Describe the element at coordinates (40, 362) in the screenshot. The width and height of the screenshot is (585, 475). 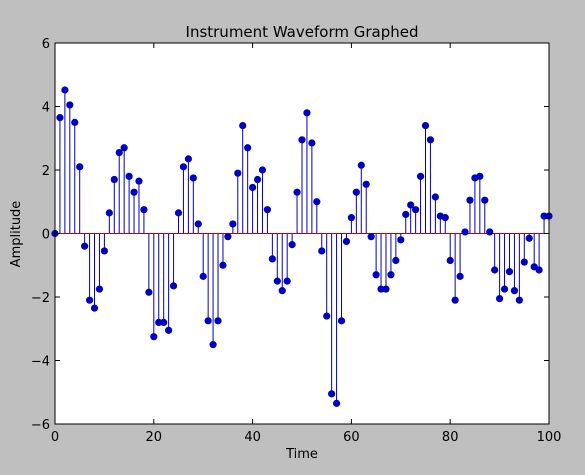
I see `y-tick-label: −4` at that location.